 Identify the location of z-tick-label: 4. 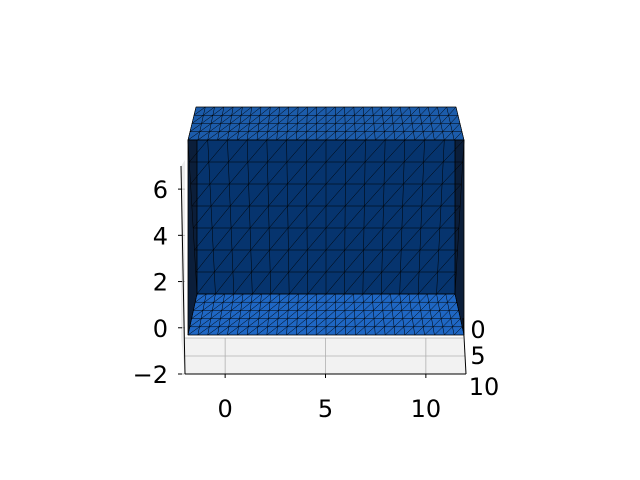
(160, 236).